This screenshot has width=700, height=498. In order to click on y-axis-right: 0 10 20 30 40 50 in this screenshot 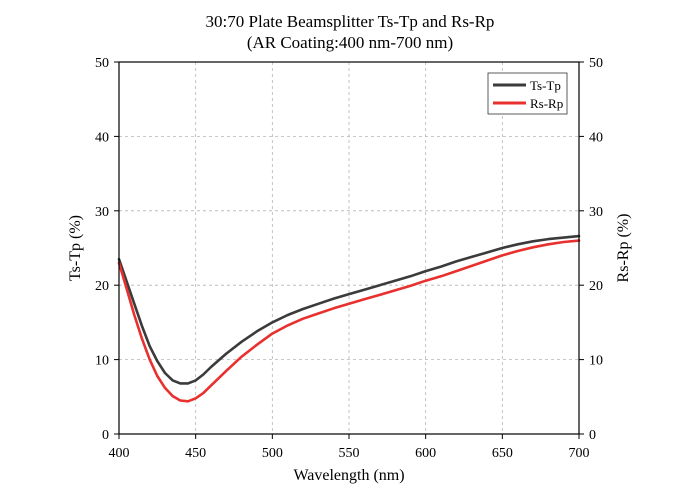, I will do `click(591, 249)`.